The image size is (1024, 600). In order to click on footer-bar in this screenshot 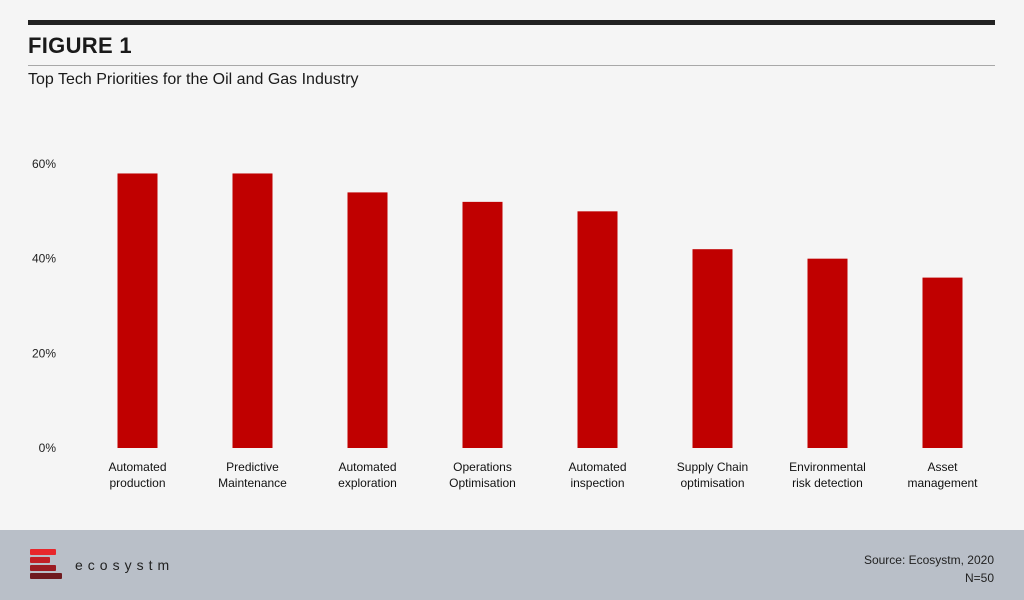, I will do `click(512, 565)`.